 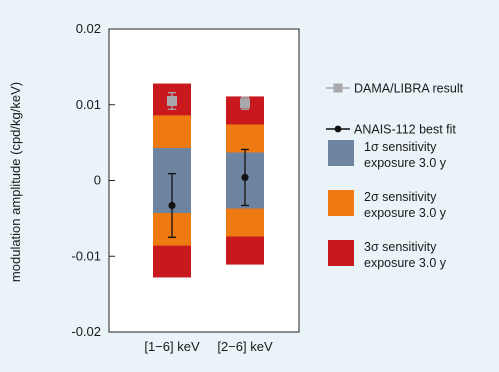 What do you see at coordinates (15, 182) in the screenshot?
I see `y-axis-label: modulation amplitude (cpd/kg/keV)` at bounding box center [15, 182].